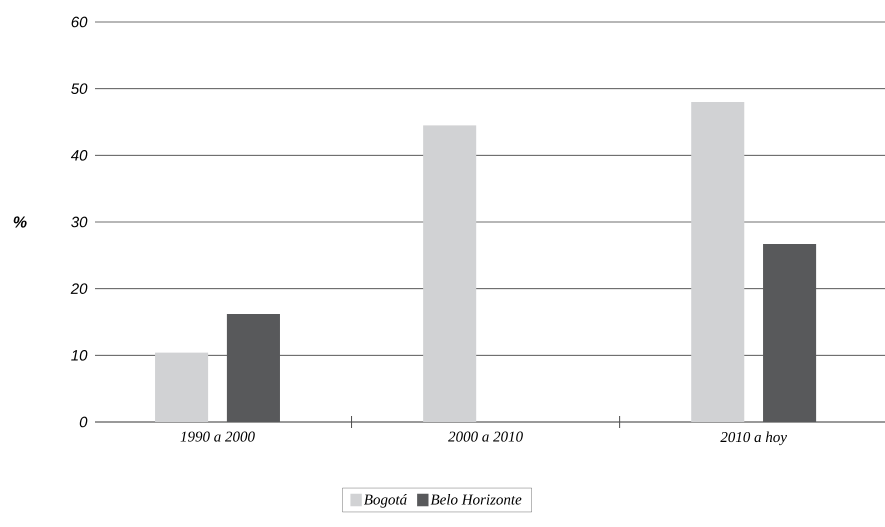 The image size is (885, 527). I want to click on x-tick-label: 2010 a hoy, so click(753, 439).